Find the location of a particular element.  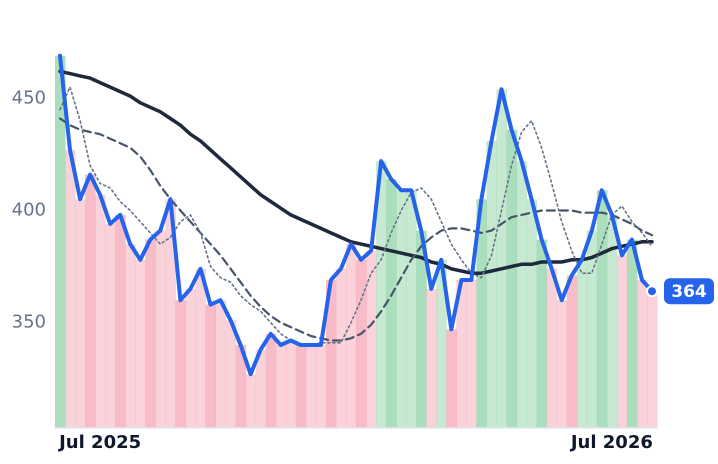

last-value-label: 364 is located at coordinates (689, 292).